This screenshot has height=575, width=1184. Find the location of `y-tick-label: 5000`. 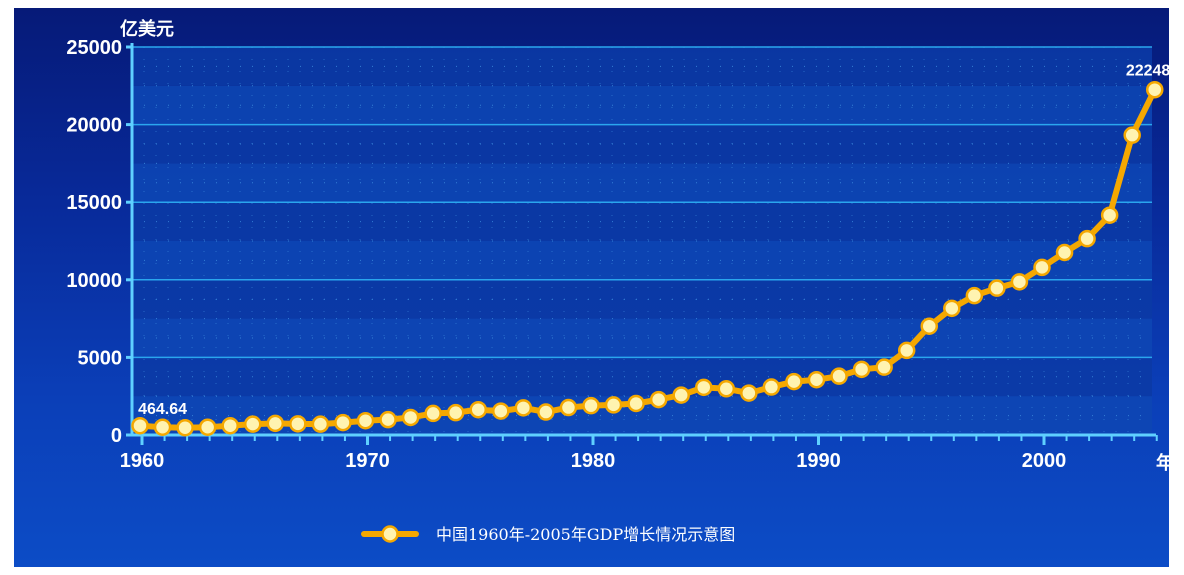

y-tick-label: 5000 is located at coordinates (100, 358).